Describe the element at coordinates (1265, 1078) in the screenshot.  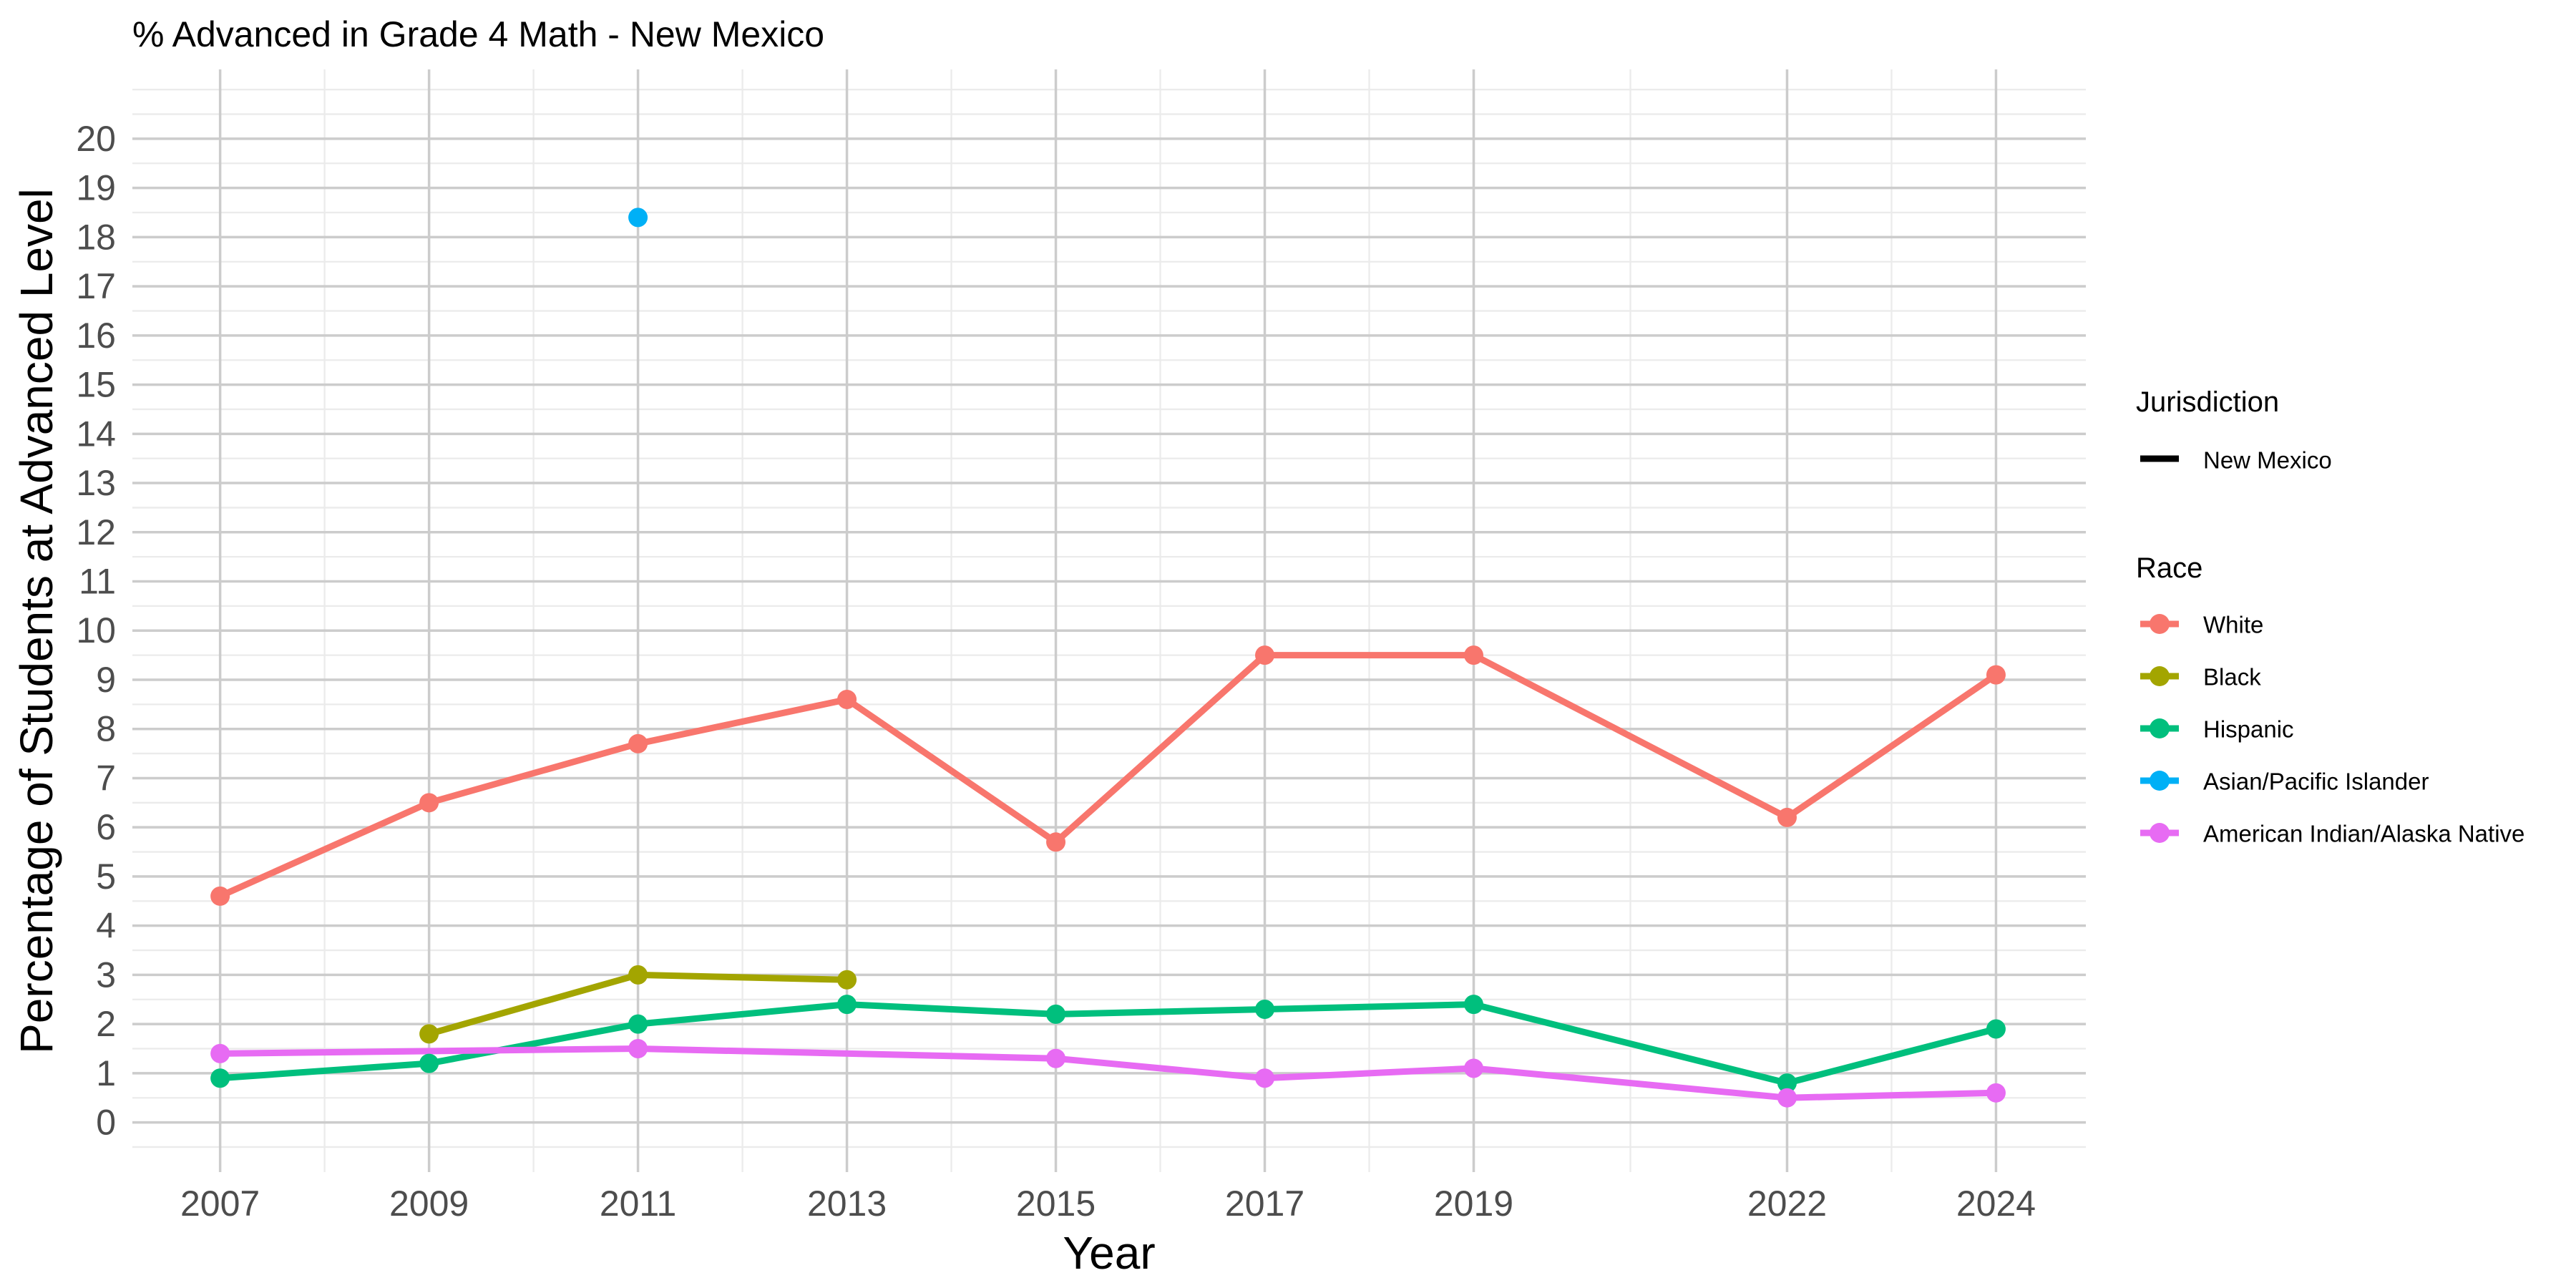
I see `point-american-indian-alaska-native-2017` at that location.